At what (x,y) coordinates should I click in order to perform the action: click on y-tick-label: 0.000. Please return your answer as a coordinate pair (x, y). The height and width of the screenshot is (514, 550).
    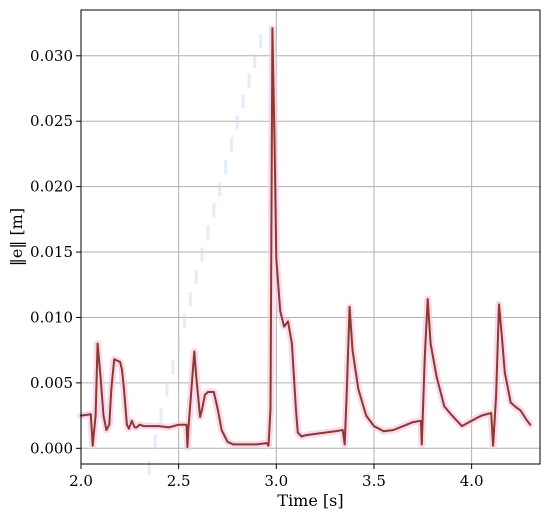
    Looking at the image, I should click on (51, 448).